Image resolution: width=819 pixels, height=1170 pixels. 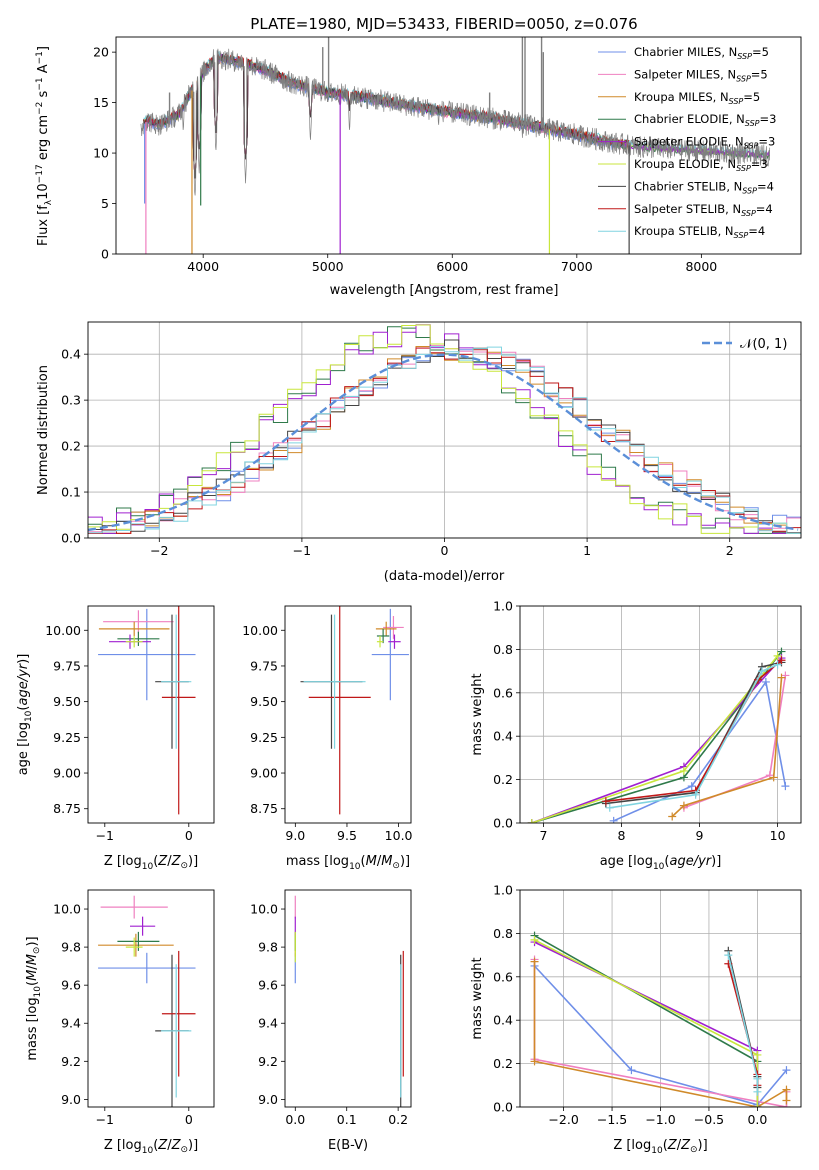 What do you see at coordinates (612, 1119) in the screenshot?
I see `x-tick-label: −1.5` at bounding box center [612, 1119].